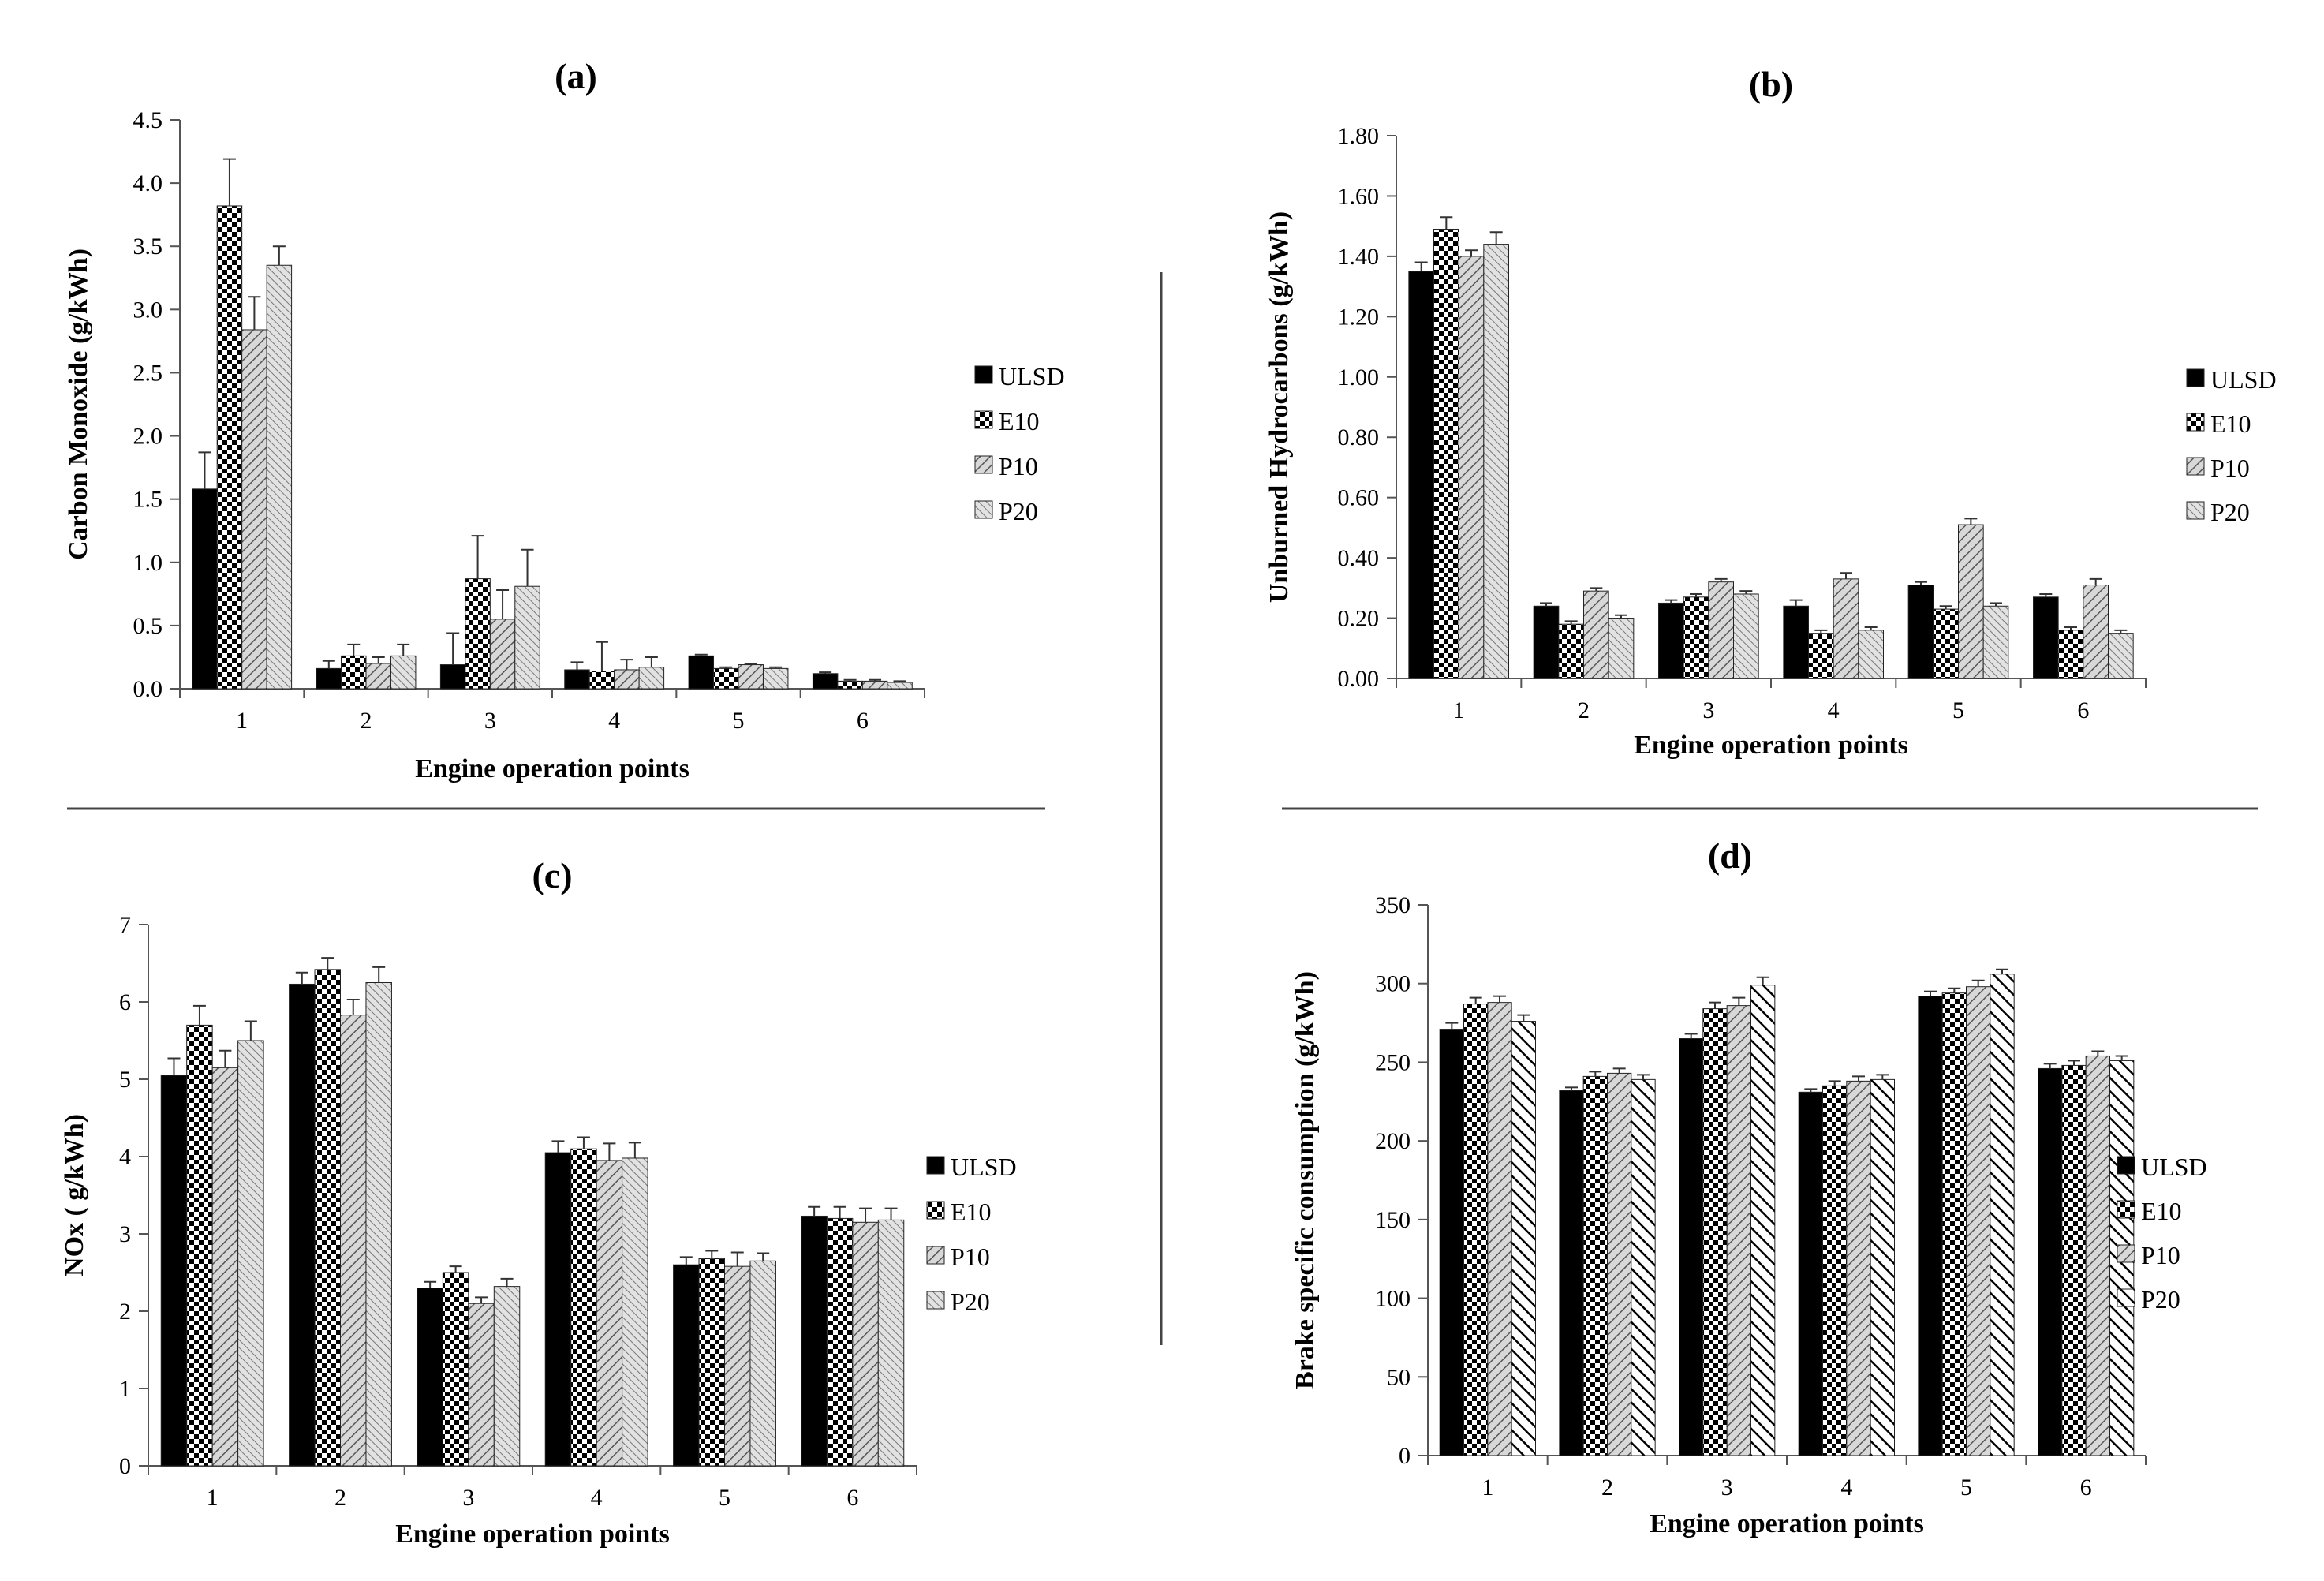 This screenshot has height=1581, width=2324. I want to click on y-tick-label: 1.20, so click(1359, 317).